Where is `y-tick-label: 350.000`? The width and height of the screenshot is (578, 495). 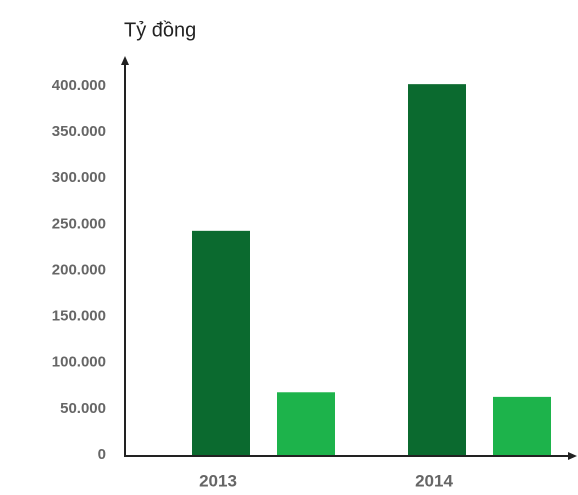 y-tick-label: 350.000 is located at coordinates (79, 131).